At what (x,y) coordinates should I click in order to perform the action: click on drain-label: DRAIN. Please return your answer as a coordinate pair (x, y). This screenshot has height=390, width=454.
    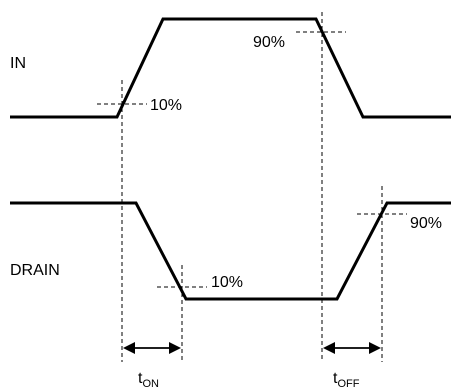
    Looking at the image, I should click on (35, 270).